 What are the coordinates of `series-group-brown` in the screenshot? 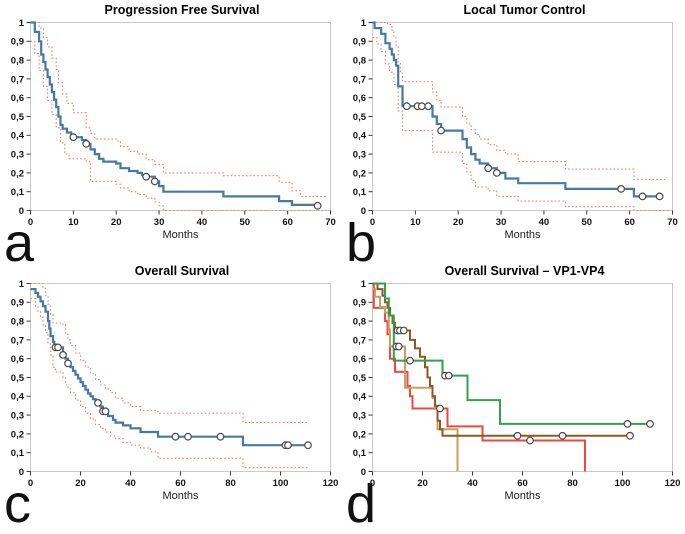 It's located at (501, 359).